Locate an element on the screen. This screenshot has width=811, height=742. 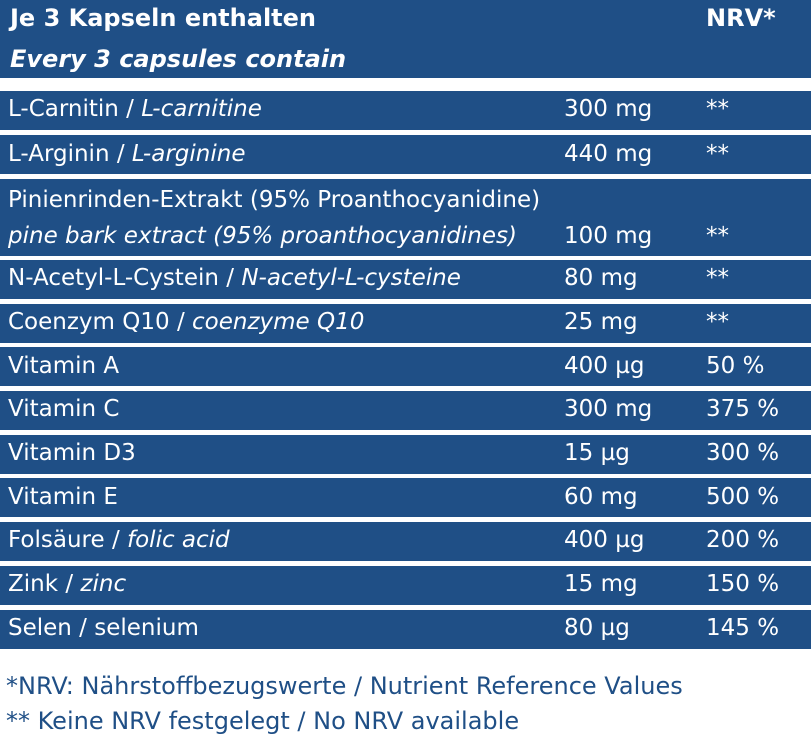
ingredient-amount: 15 µg is located at coordinates (597, 453).